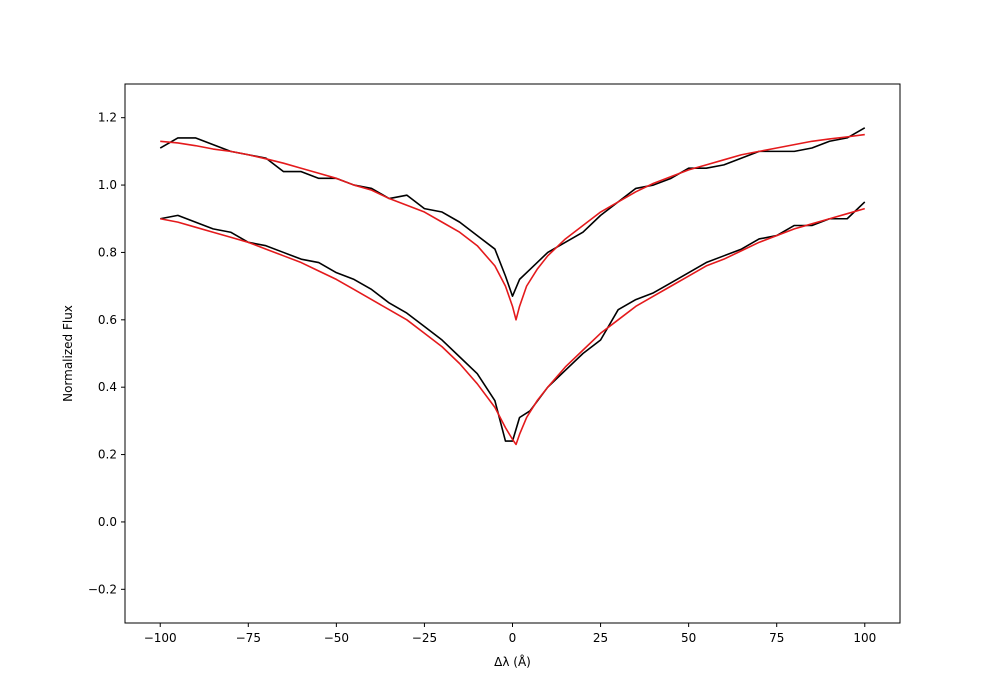  Describe the element at coordinates (864, 638) in the screenshot. I see `x-tick-label: 100` at that location.